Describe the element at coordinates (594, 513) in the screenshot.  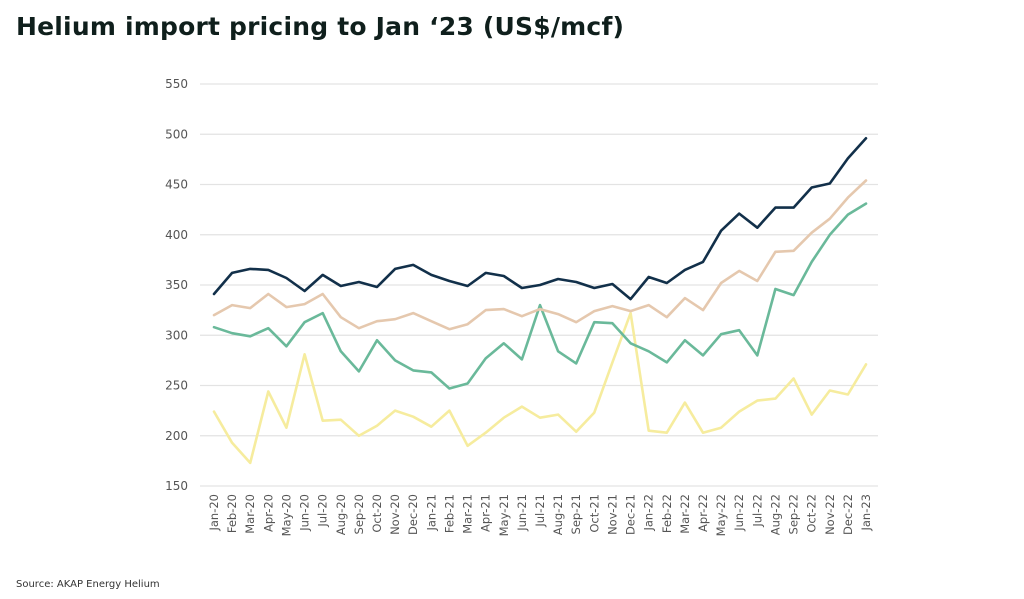
I see `x-tick-label: Oct-21` at that location.